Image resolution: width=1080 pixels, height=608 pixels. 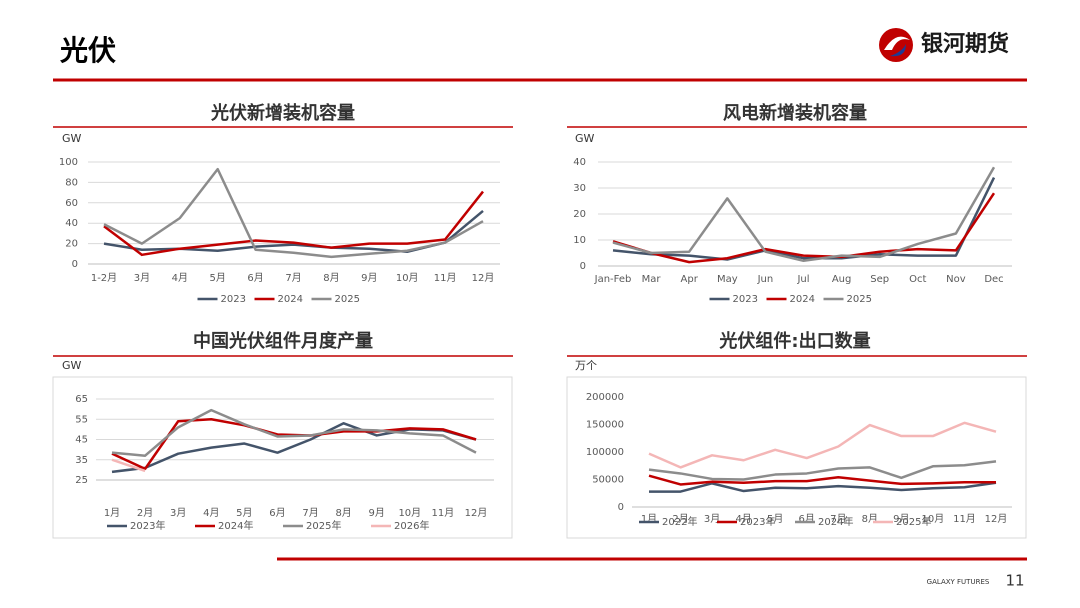 I want to click on y-tick-label: 50000, so click(x=608, y=480).